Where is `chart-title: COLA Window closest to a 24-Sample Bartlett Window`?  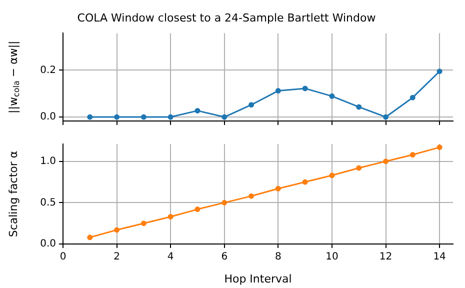
chart-title: COLA Window closest to a 24-Sample Bartlett Window is located at coordinates (226, 17).